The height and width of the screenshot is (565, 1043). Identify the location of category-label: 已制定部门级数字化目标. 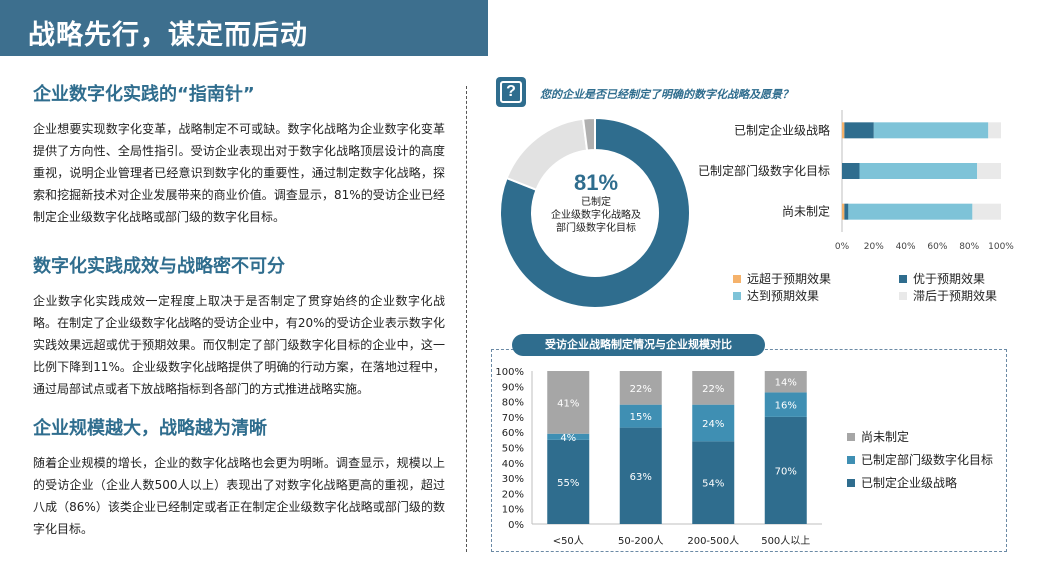
(764, 170).